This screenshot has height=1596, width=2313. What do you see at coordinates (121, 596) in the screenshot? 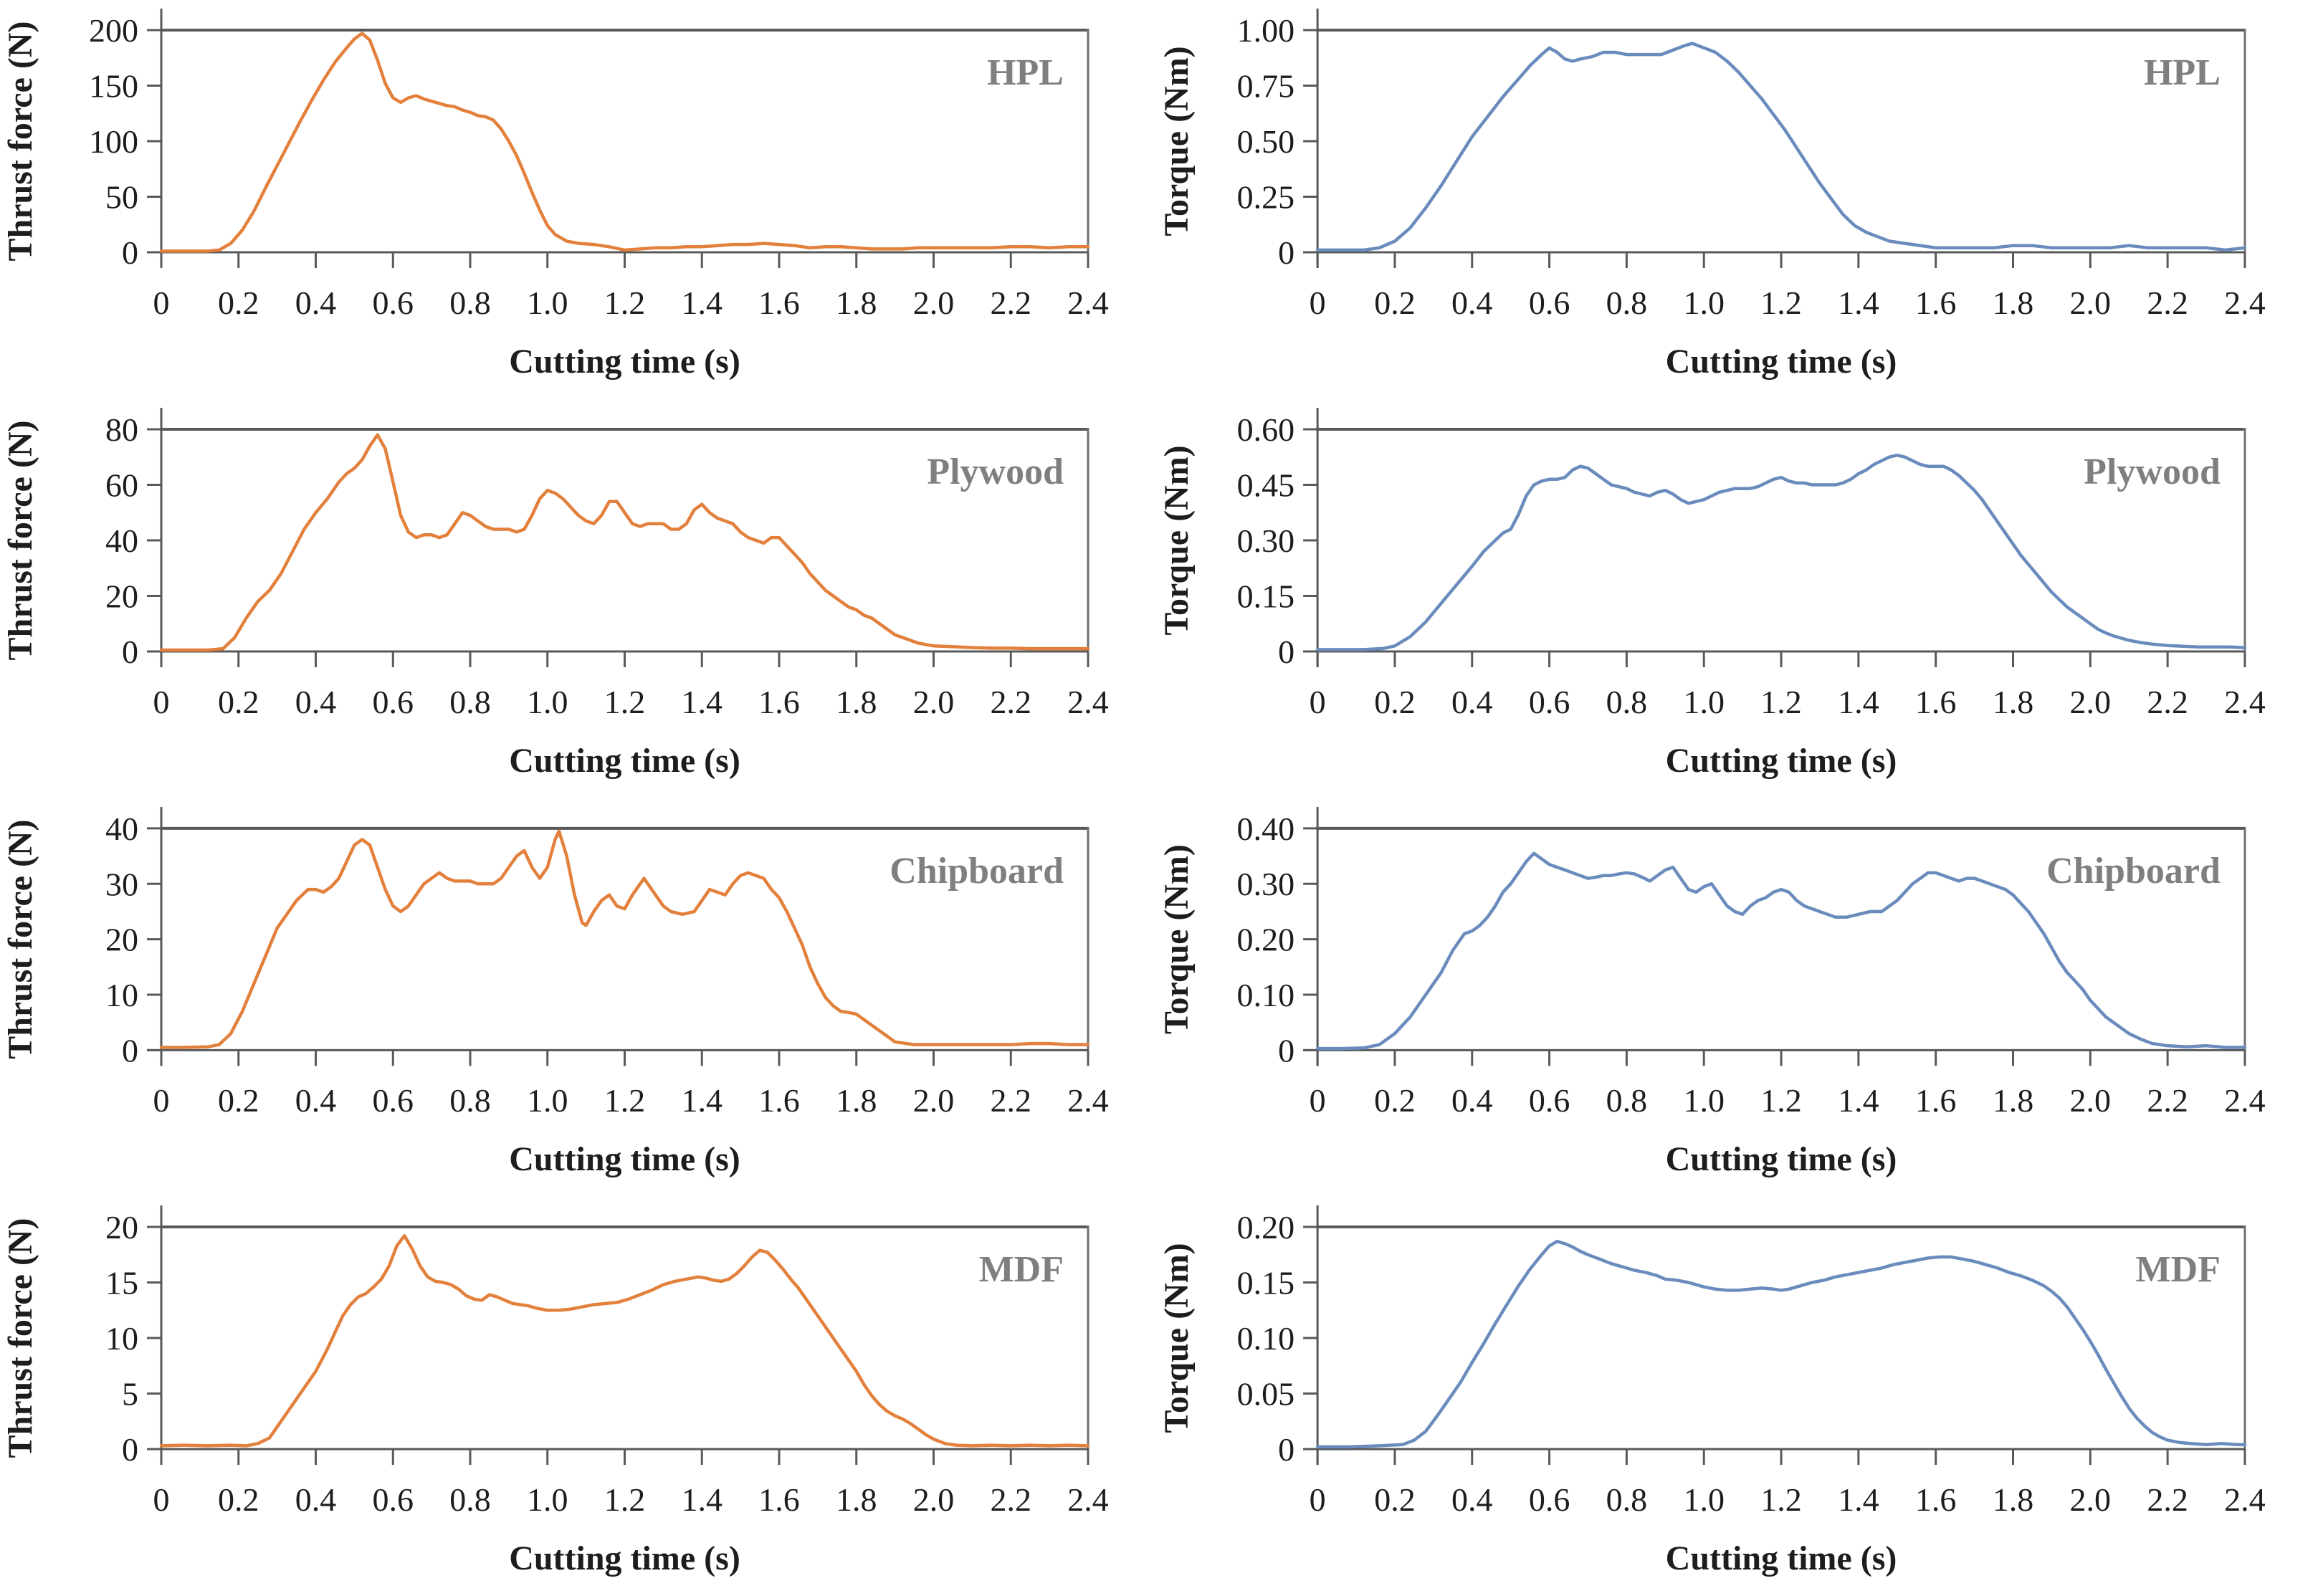
I see `y-tick-label: 20` at bounding box center [121, 596].